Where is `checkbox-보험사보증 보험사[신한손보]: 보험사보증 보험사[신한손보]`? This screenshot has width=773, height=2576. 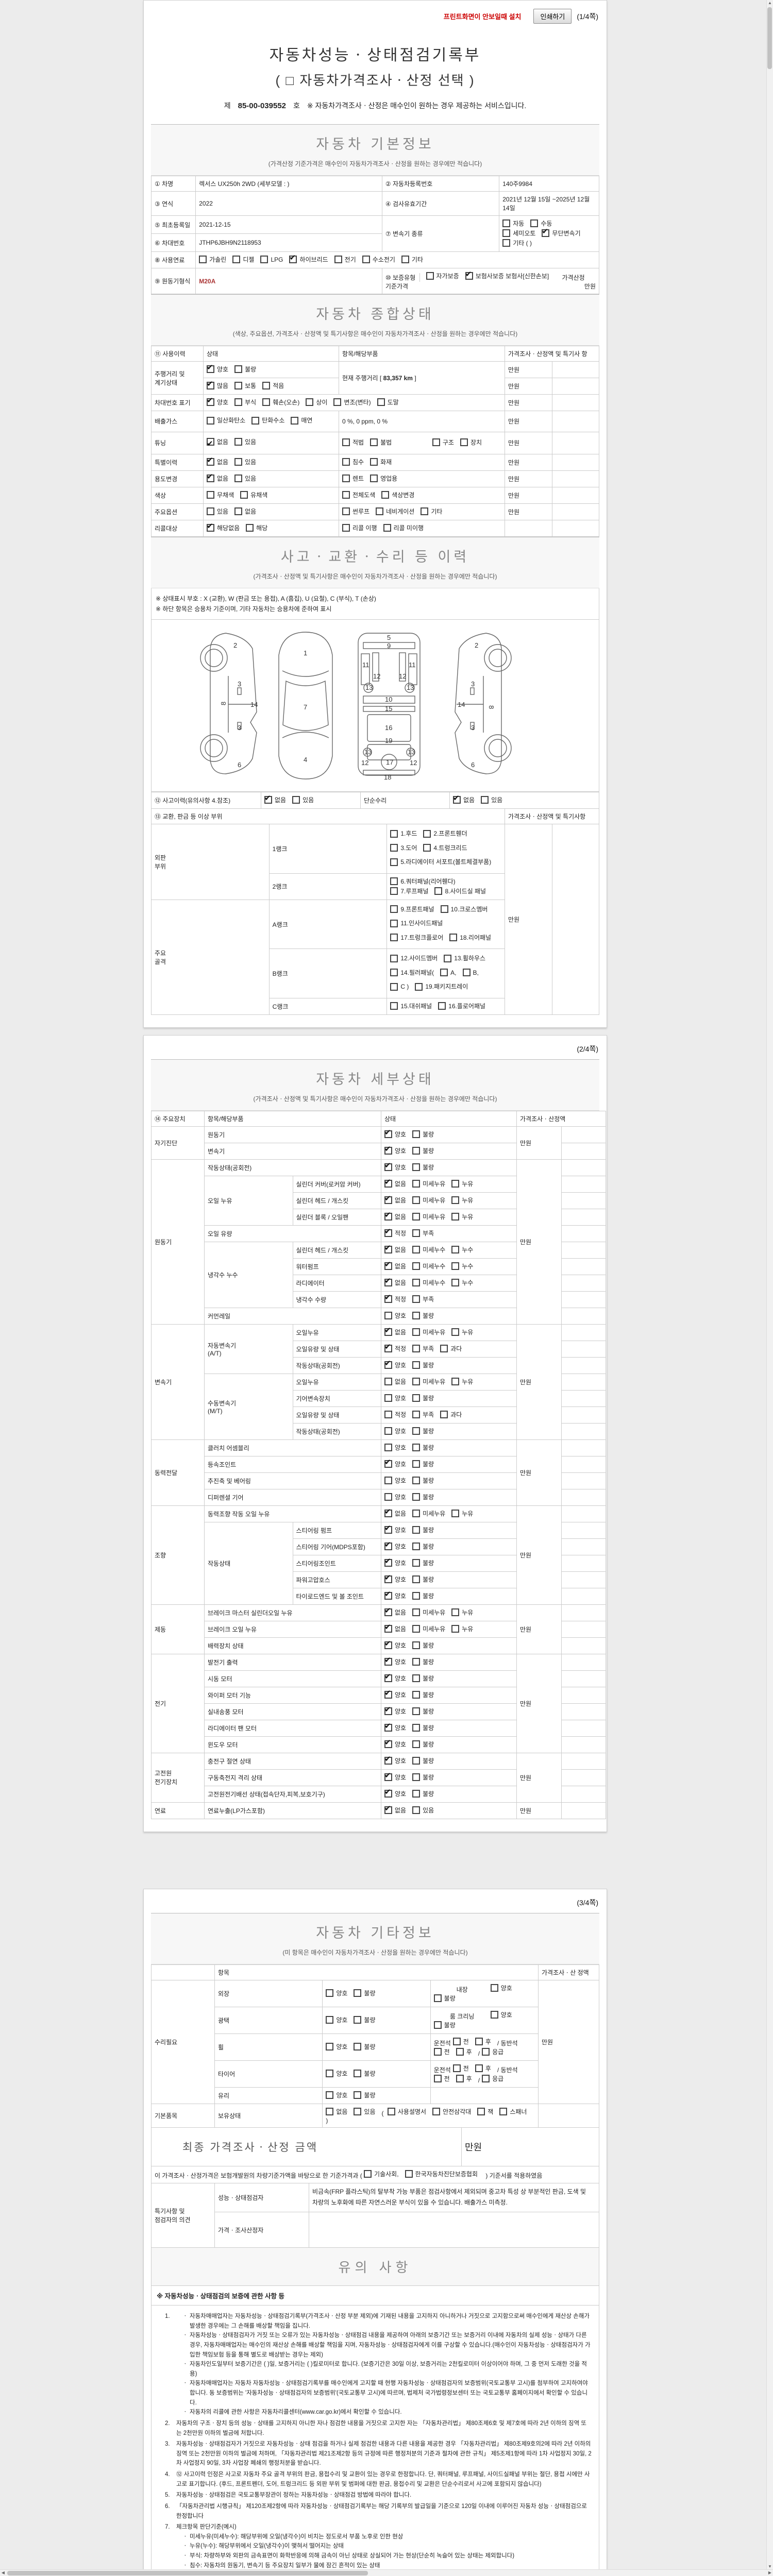
checkbox-보험사보증 보험사[신한손보]: 보험사보증 보험사[신한손보] is located at coordinates (507, 274).